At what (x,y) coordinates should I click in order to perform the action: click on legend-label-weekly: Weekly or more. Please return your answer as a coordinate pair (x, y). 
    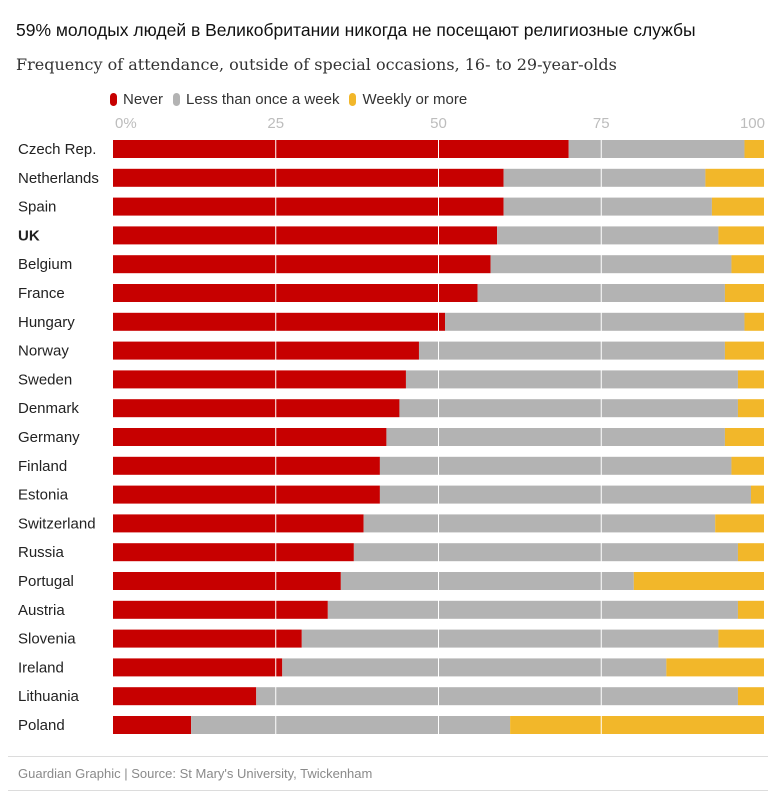
    Looking at the image, I should click on (415, 99).